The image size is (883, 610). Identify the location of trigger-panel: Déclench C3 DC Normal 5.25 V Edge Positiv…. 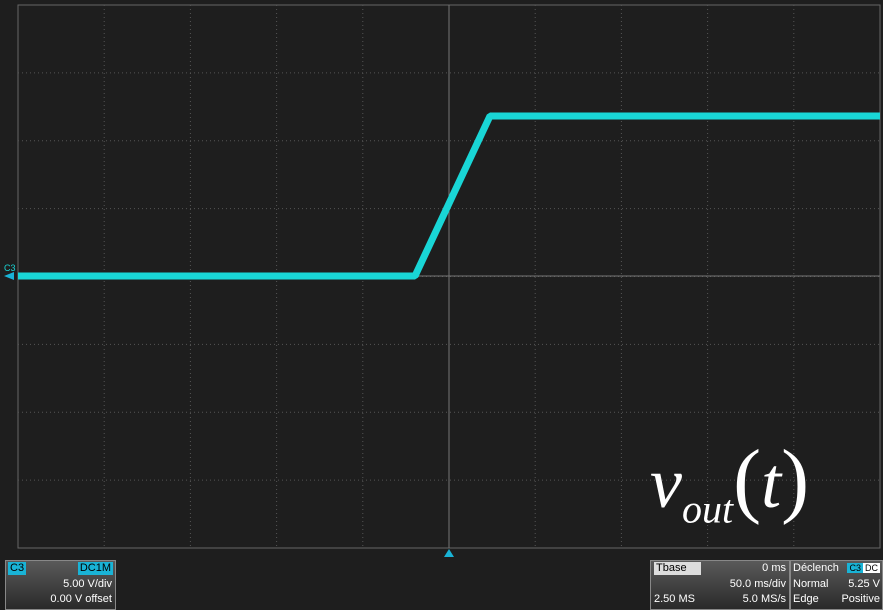
(836, 585).